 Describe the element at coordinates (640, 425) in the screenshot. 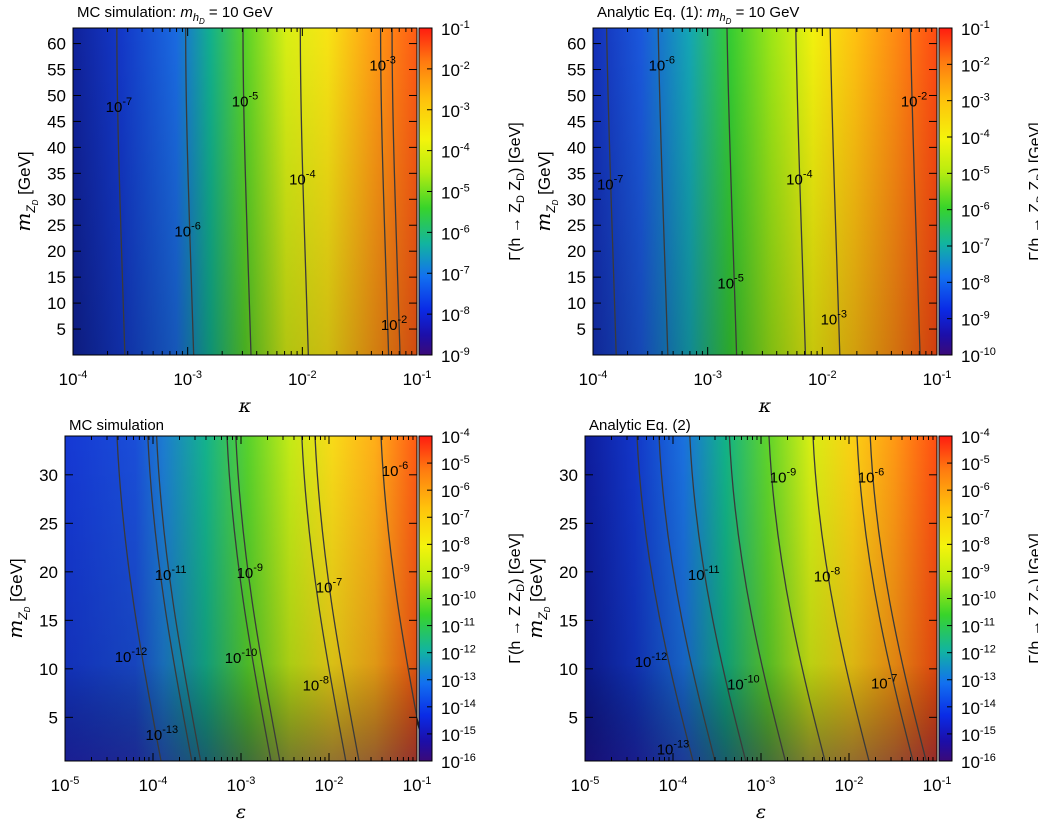

I see `panel-title: Analytic Eq. (2)` at that location.